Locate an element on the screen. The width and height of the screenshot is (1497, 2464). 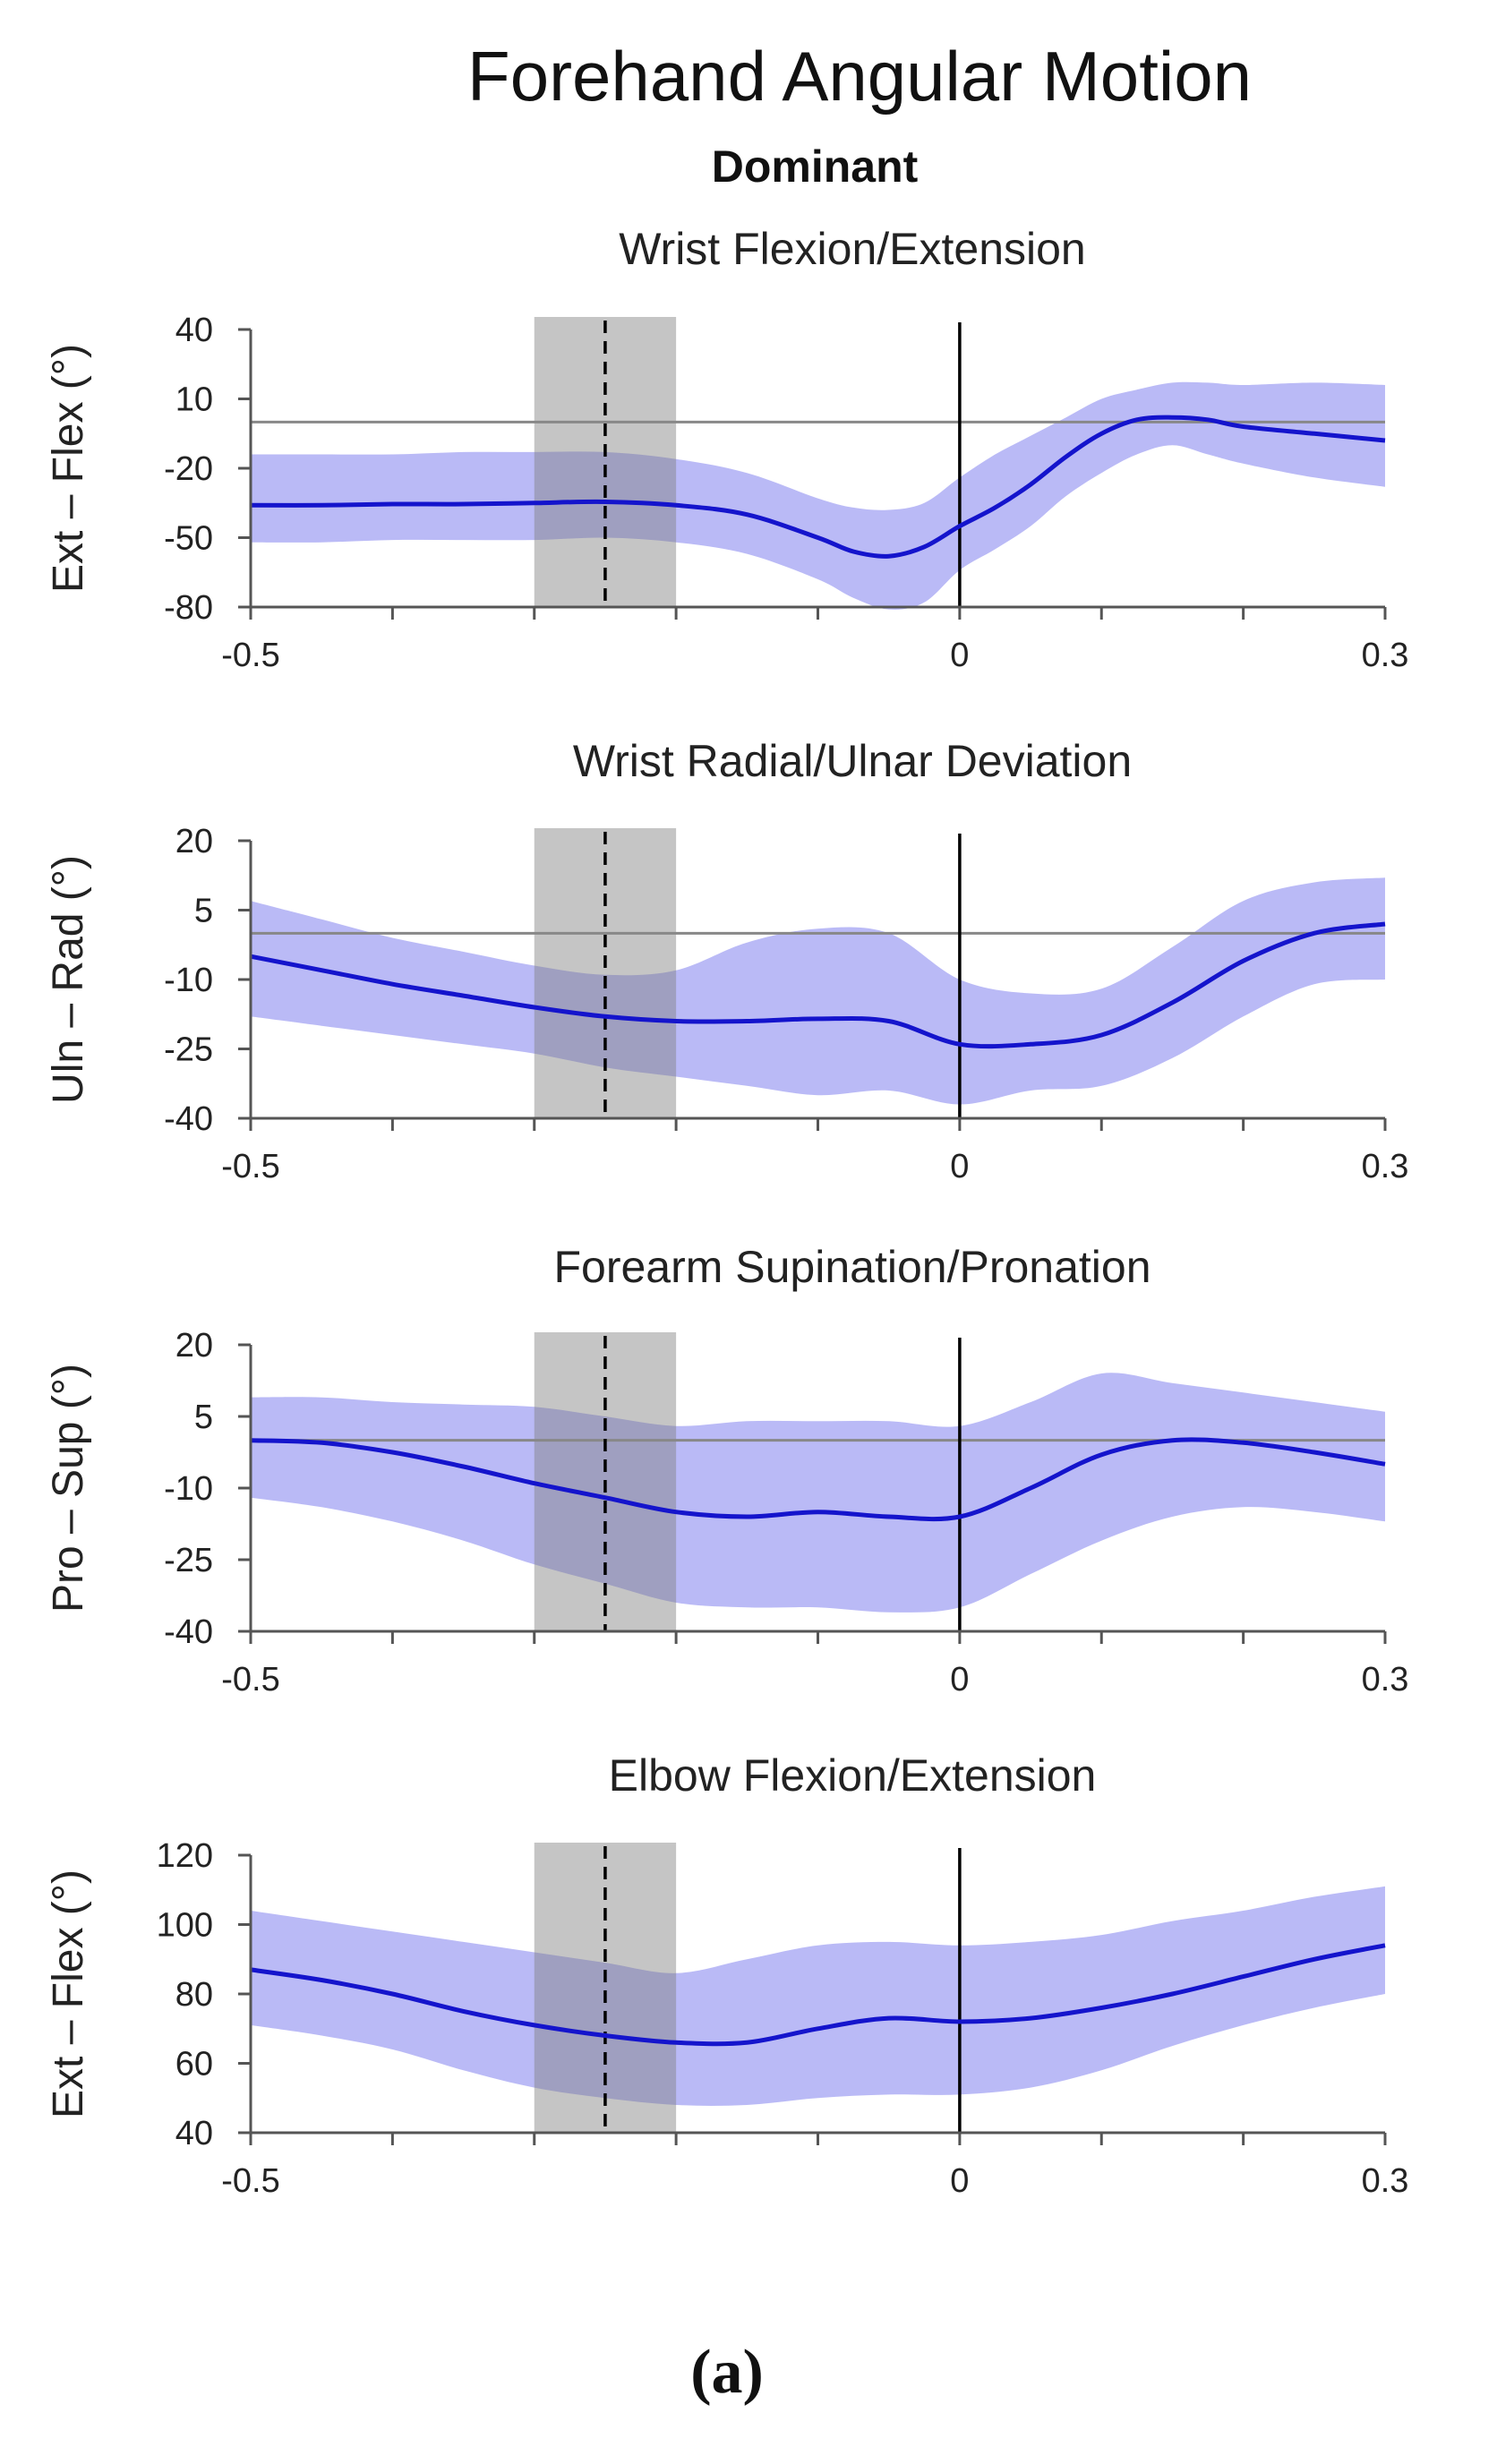
y-tick-label: 80 is located at coordinates (194, 1995).